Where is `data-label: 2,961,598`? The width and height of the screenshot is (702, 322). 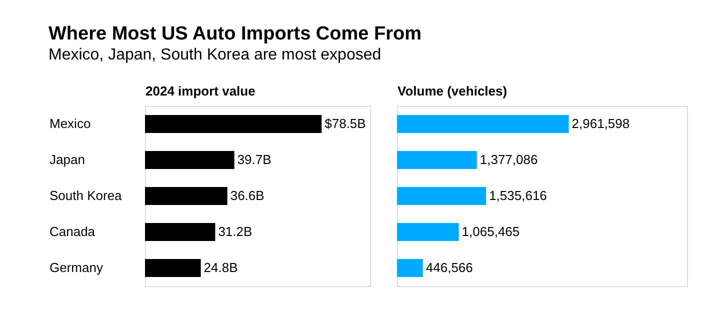
data-label: 2,961,598 is located at coordinates (601, 123).